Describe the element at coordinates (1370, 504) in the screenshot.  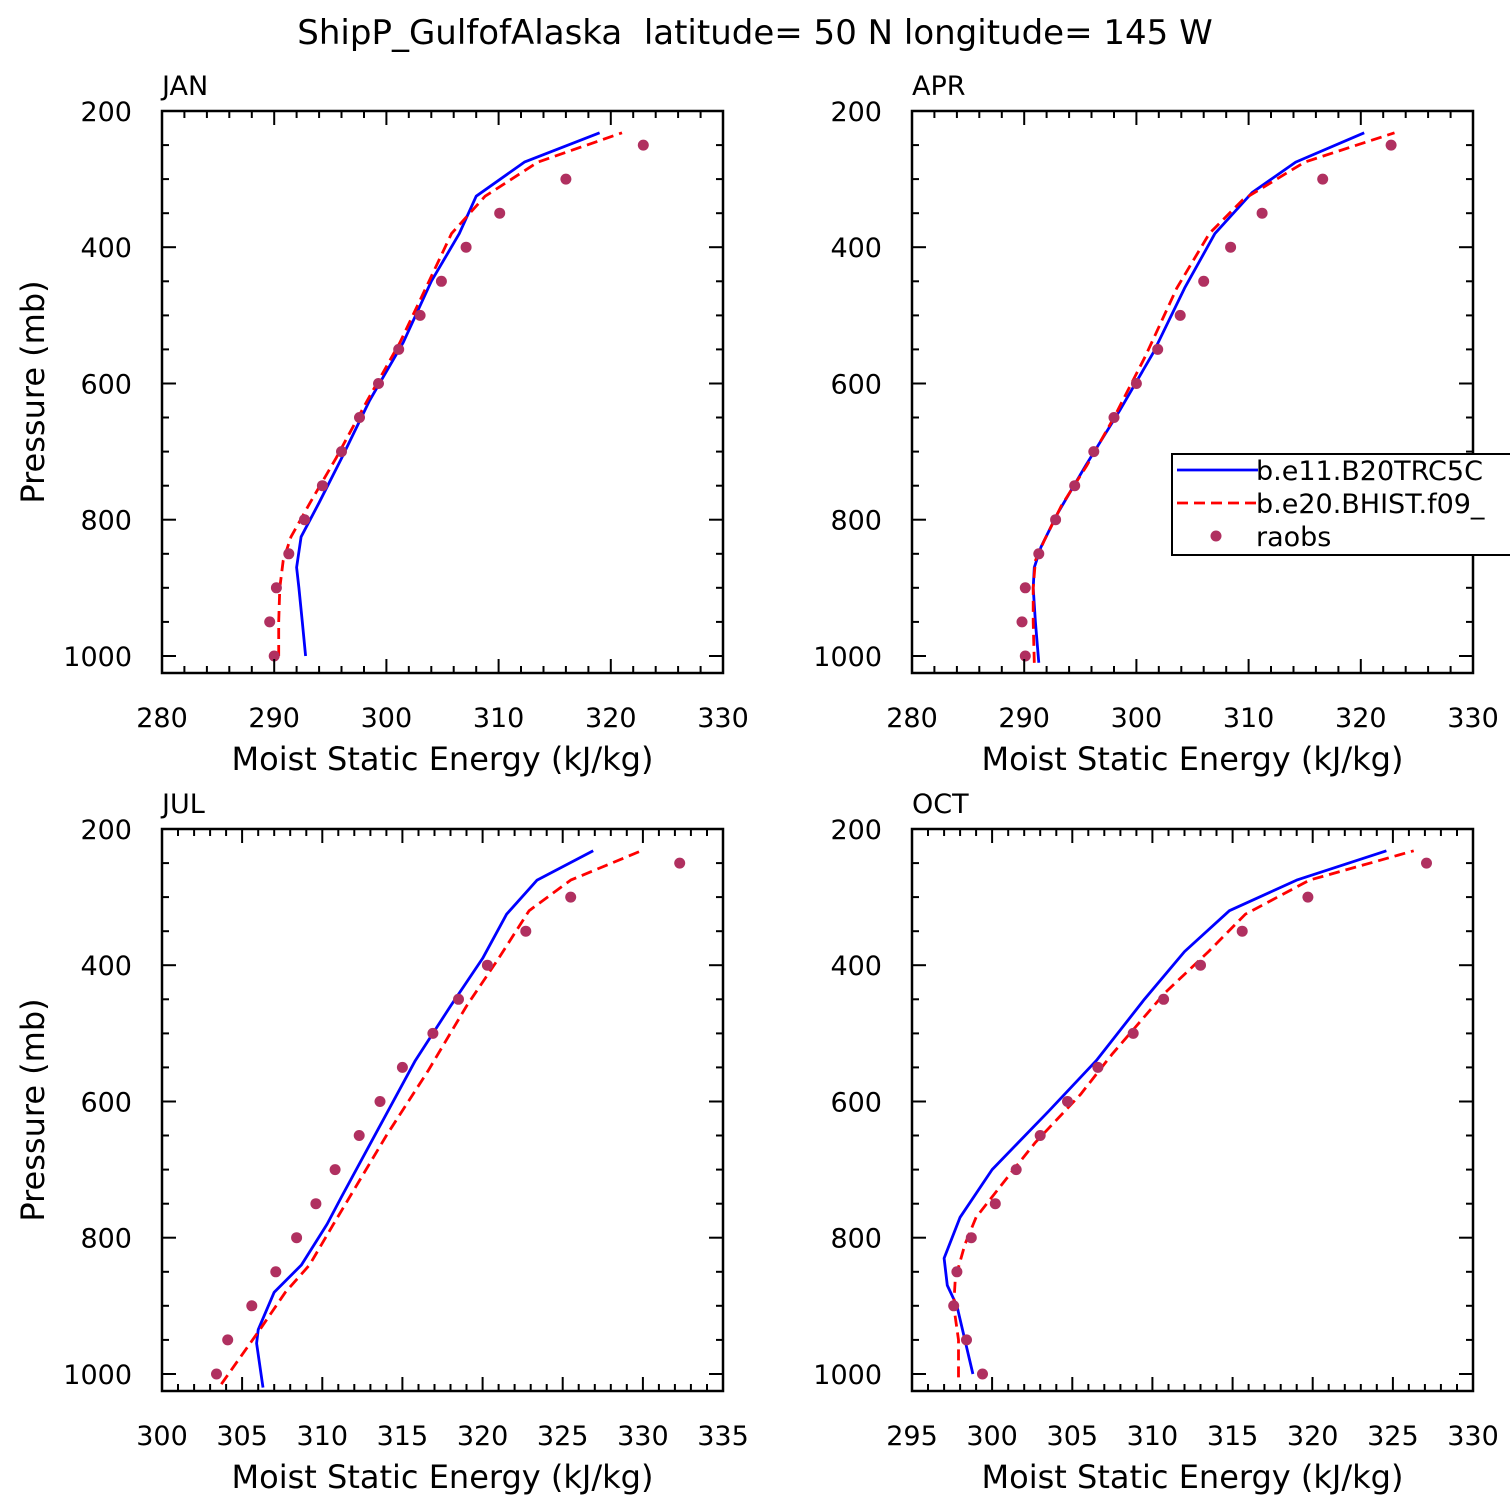
I see `legend-label: b.e20.BHIST.f09_` at that location.